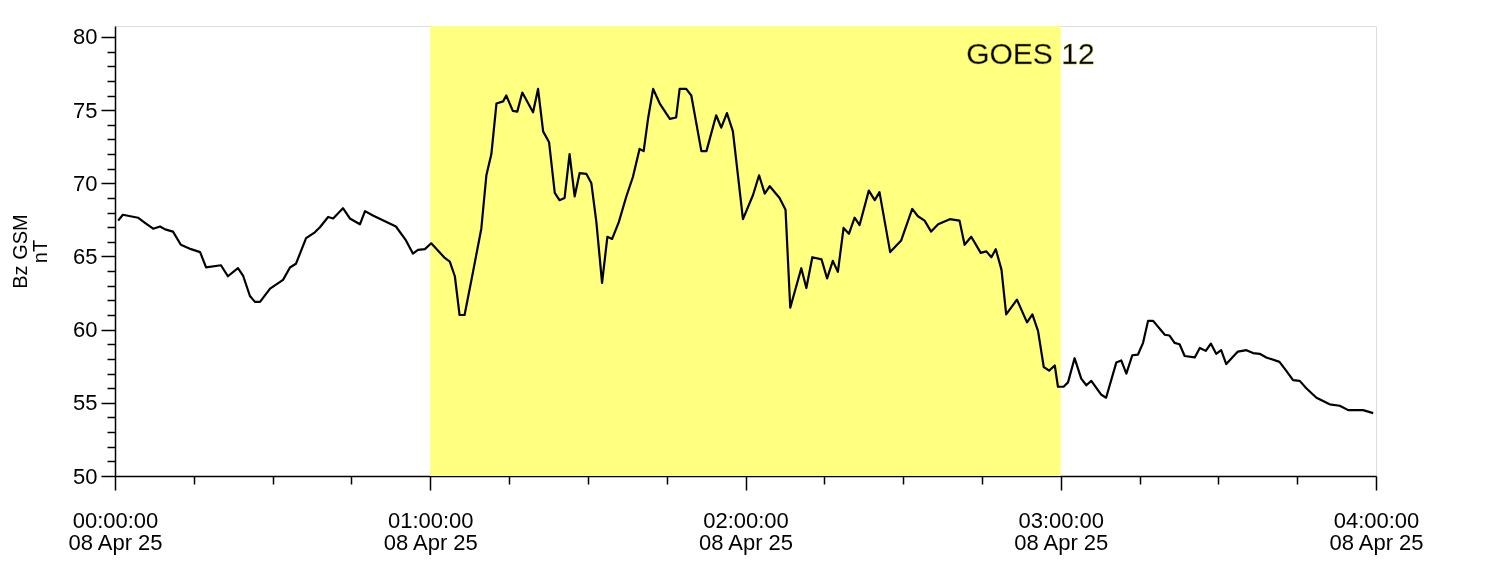 This screenshot has width=1511, height=587. What do you see at coordinates (430, 531) in the screenshot?
I see `x-tick-label: 01:00:00 08 Apr 25` at bounding box center [430, 531].